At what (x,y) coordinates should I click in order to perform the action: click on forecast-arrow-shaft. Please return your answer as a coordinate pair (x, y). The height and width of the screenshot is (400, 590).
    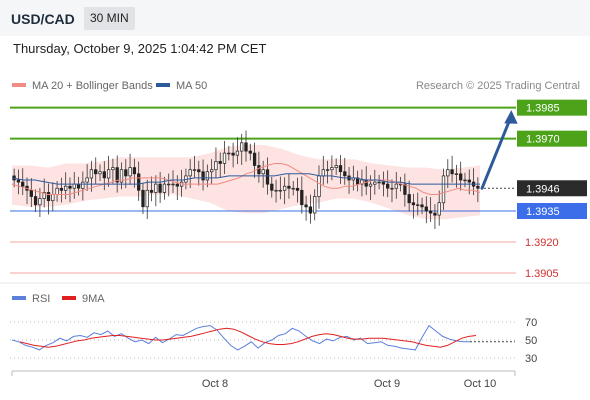
    Looking at the image, I should click on (495, 155).